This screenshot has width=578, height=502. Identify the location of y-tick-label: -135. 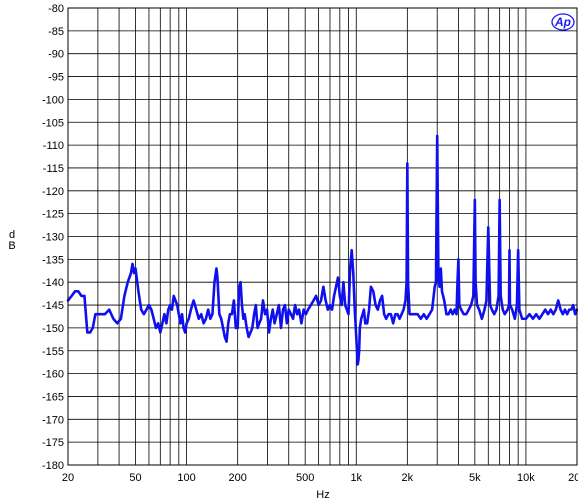
(53, 260).